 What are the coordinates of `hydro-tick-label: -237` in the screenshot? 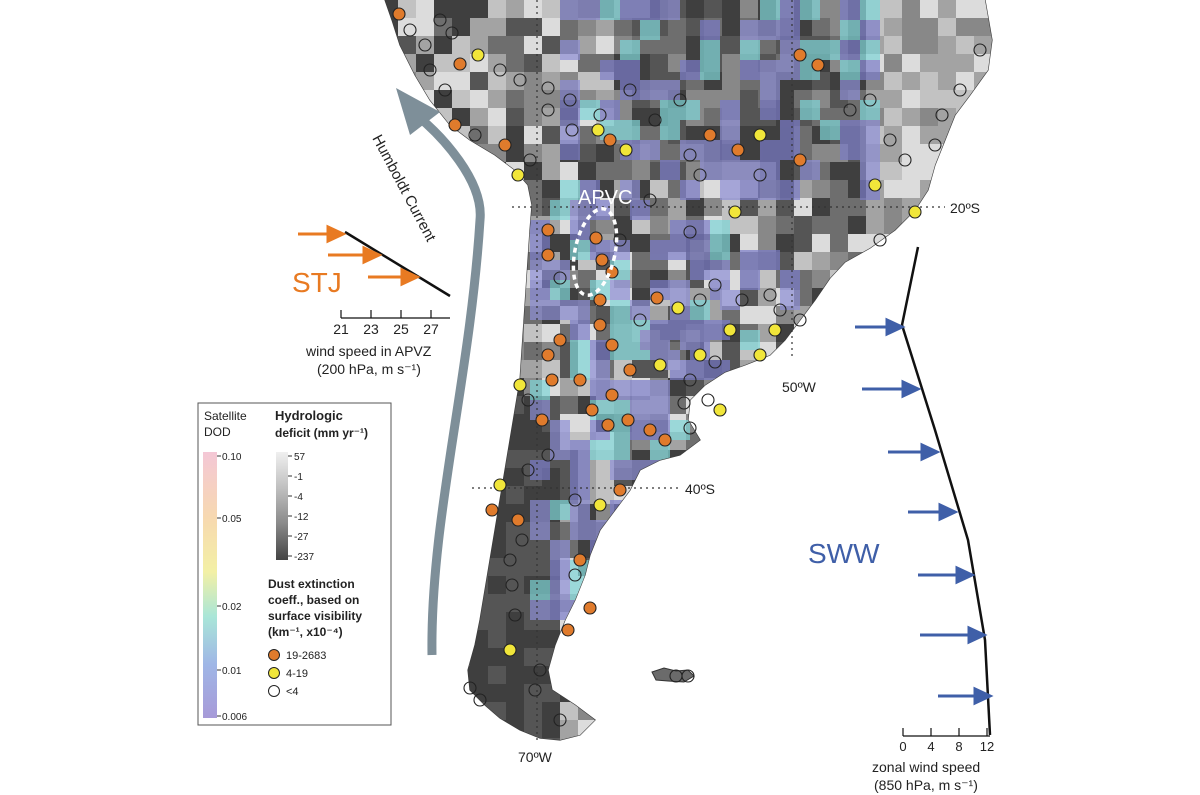 It's located at (304, 557).